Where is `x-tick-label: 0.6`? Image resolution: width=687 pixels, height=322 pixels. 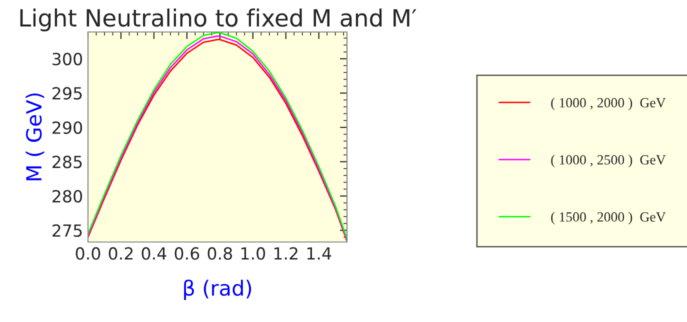 x-tick-label: 0.6 is located at coordinates (187, 253).